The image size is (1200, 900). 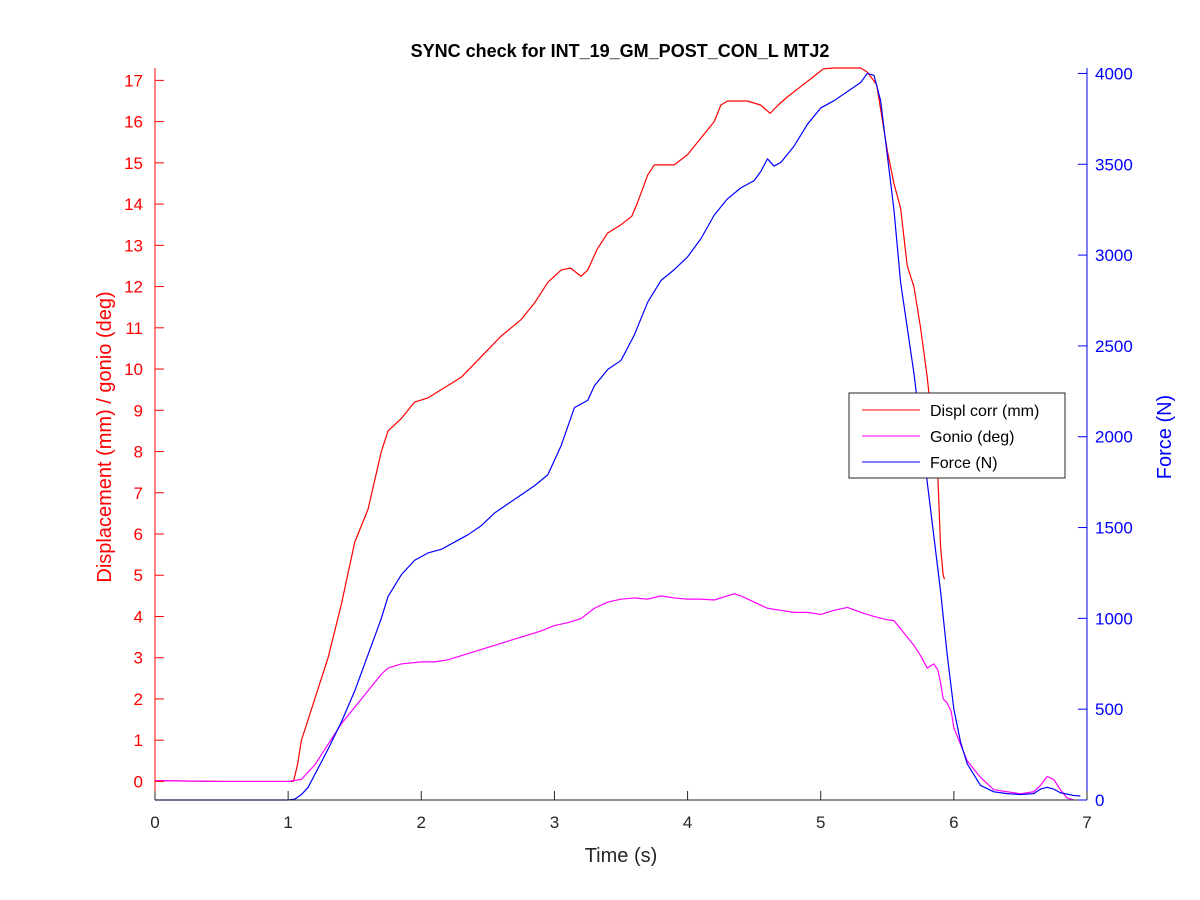 What do you see at coordinates (138, 740) in the screenshot?
I see `y-left-tick-label: 1` at bounding box center [138, 740].